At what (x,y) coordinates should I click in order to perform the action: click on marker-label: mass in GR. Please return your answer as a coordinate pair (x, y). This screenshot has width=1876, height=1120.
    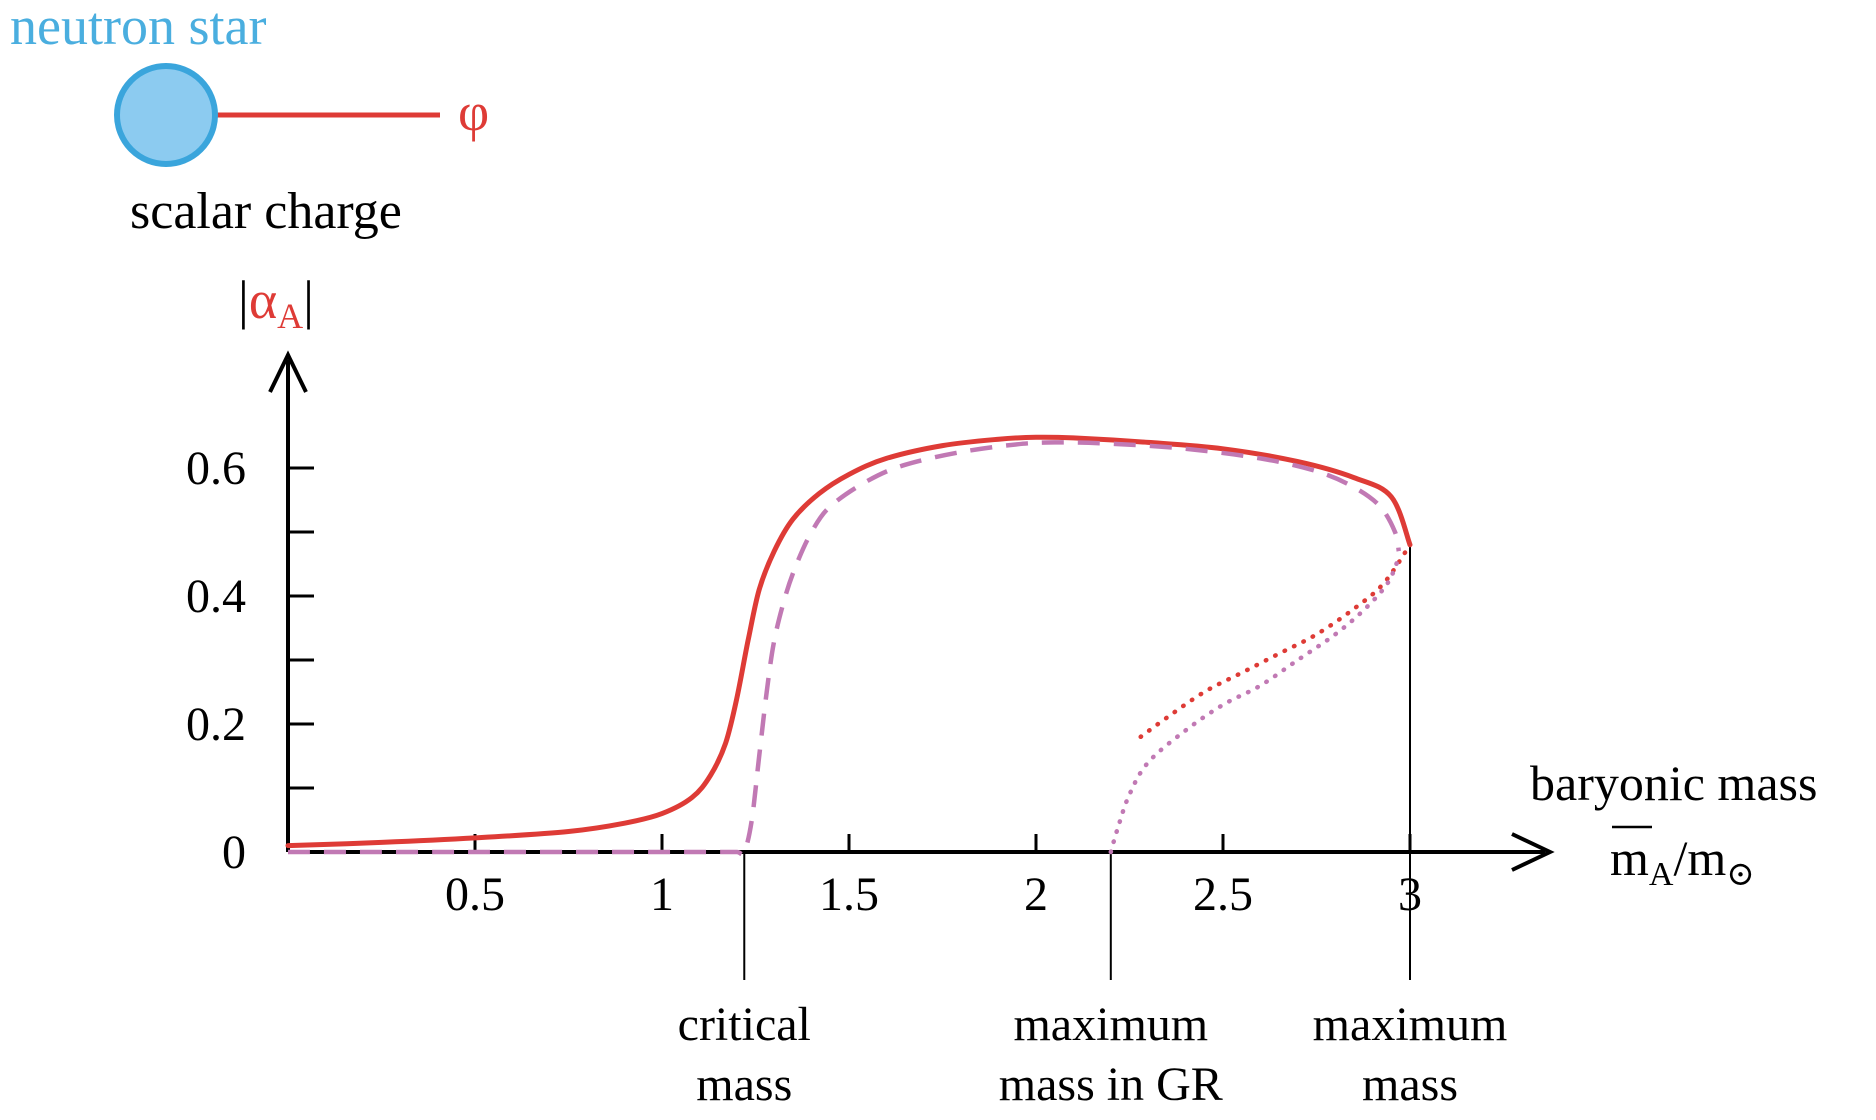
    Looking at the image, I should click on (1111, 1084).